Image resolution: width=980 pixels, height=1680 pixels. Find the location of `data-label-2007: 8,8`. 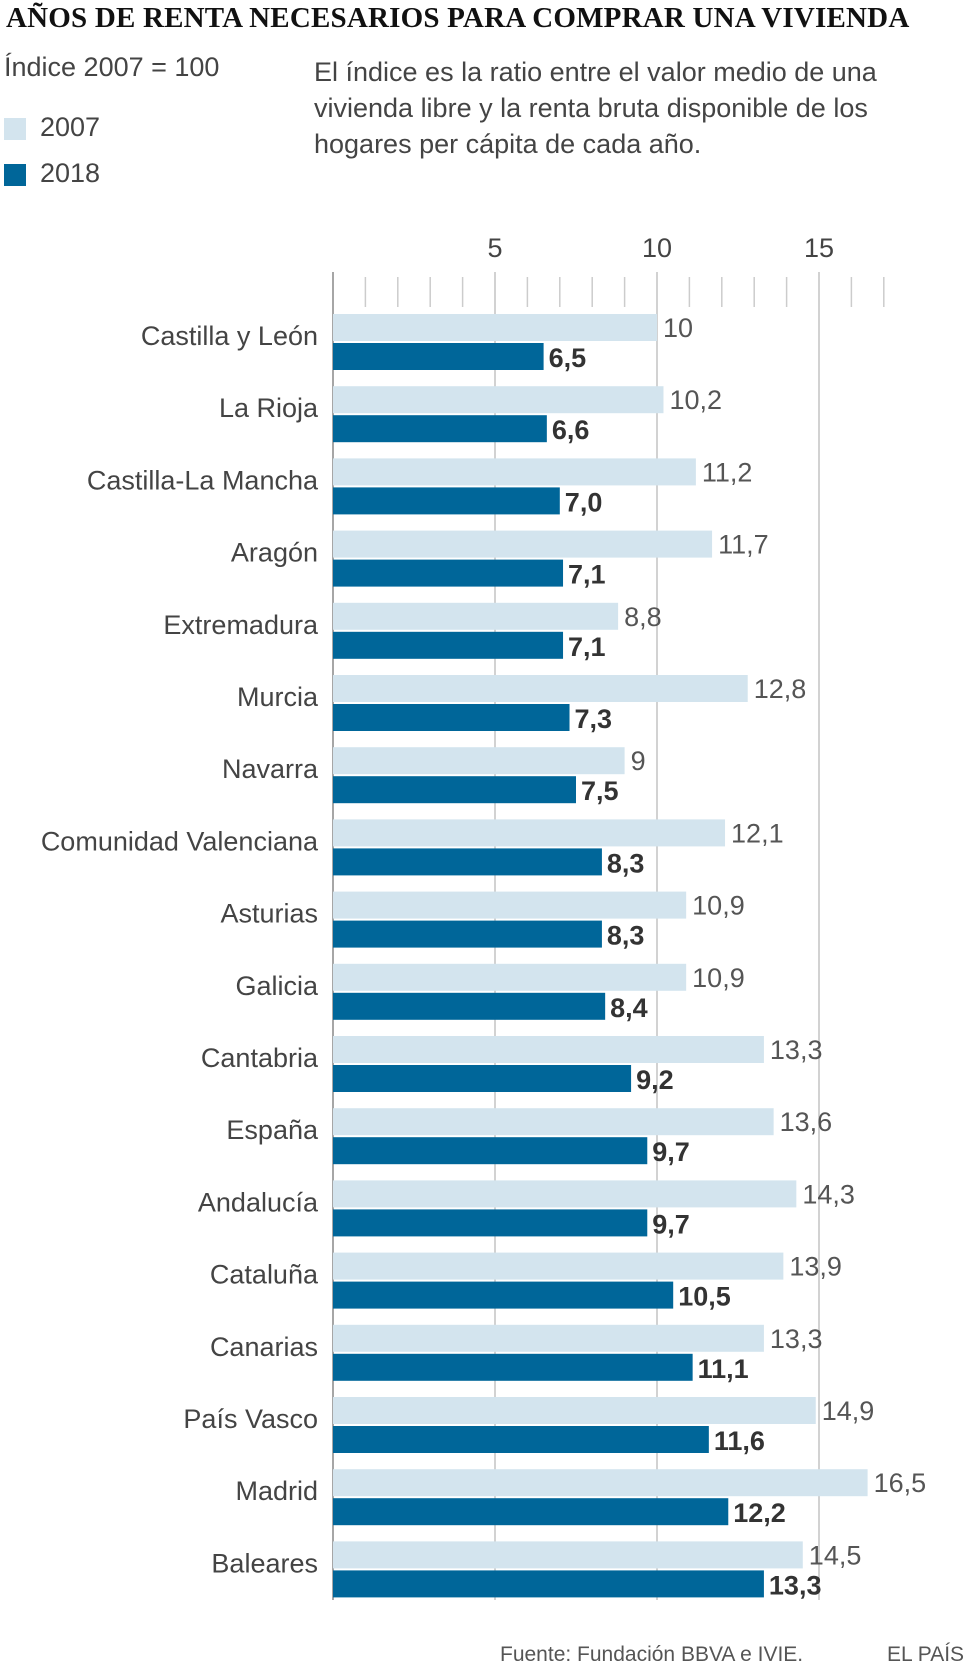

data-label-2007: 8,8 is located at coordinates (643, 617).